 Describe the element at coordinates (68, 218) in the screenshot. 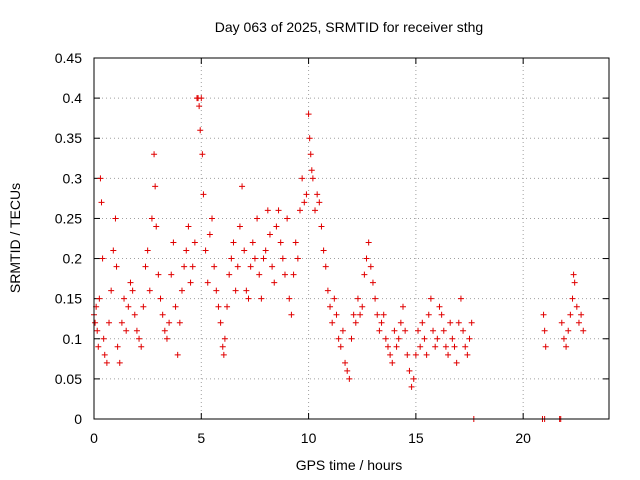

I see `y-tick-label: 0.25` at that location.